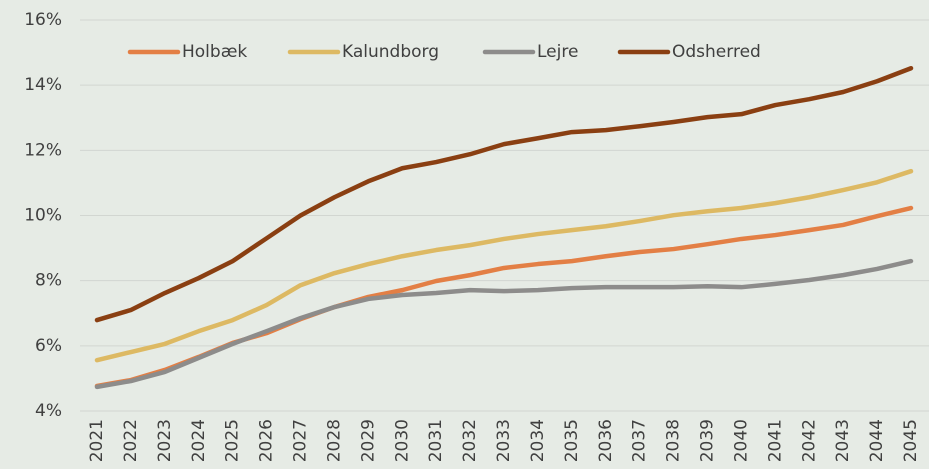 This screenshot has width=929, height=469. Describe the element at coordinates (911, 440) in the screenshot. I see `x-tick-label: 2045` at that location.